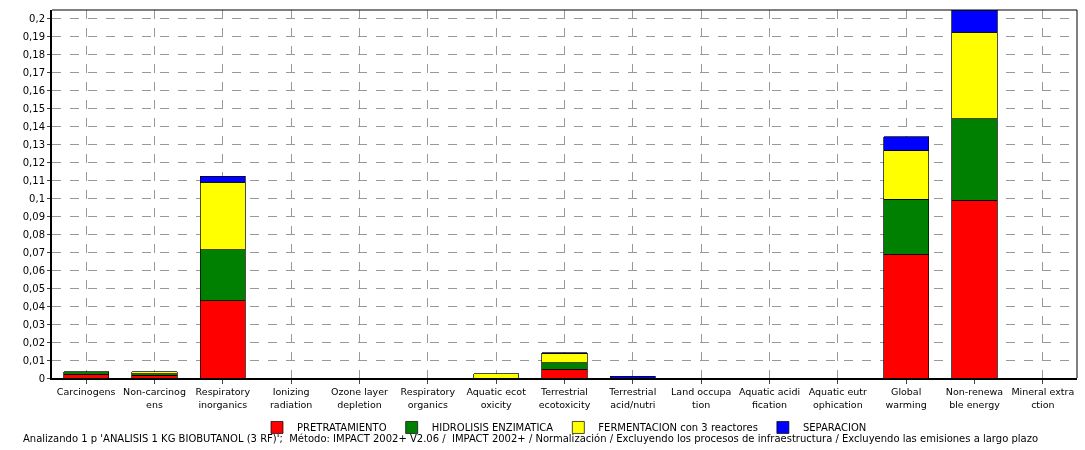 The height and width of the screenshot is (450, 1085). What do you see at coordinates (492, 428) in the screenshot?
I see `legend-label: HIDROLISIS ENZIMATICA` at bounding box center [492, 428].